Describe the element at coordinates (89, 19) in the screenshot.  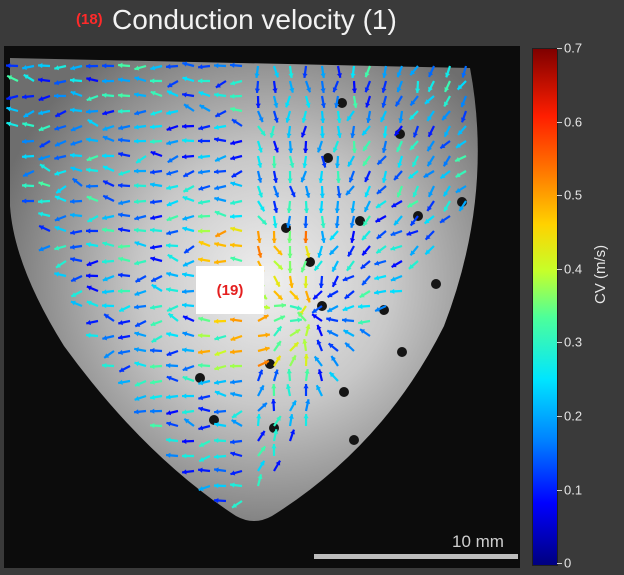
I see `title-badge: (18)` at that location.